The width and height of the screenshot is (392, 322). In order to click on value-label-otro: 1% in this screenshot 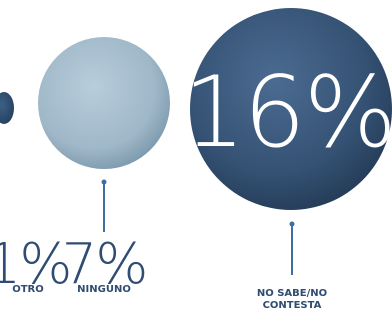, I will do `click(35, 264)`.